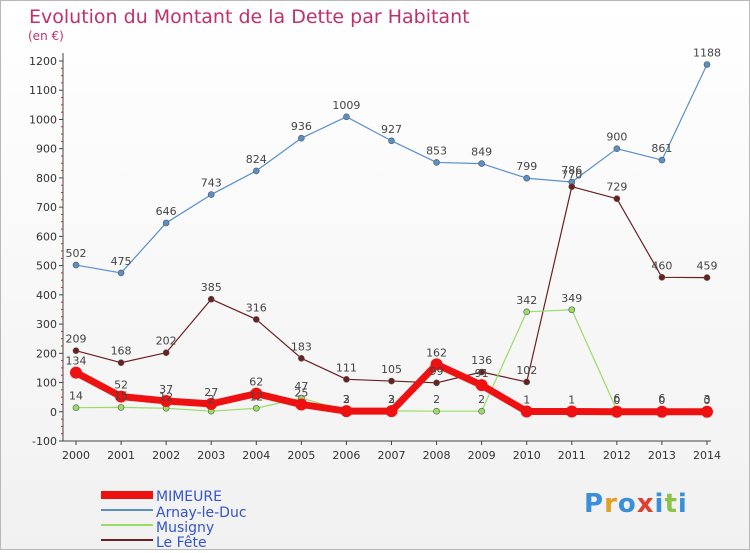  What do you see at coordinates (301, 392) in the screenshot?
I see `data-label-mimeure: 25` at bounding box center [301, 392].